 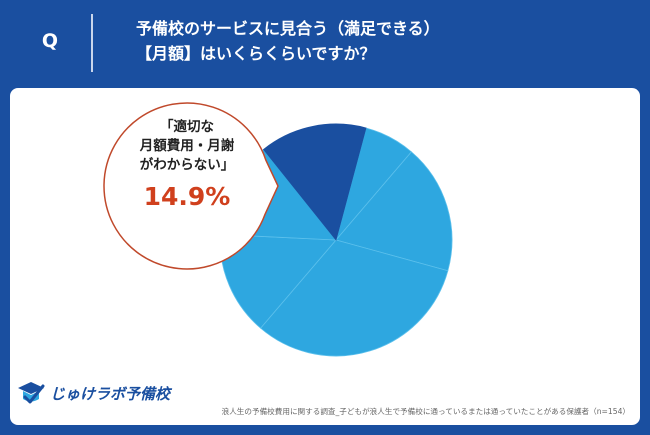 What do you see at coordinates (31, 393) in the screenshot?
I see `graduation-cap-check-icon` at bounding box center [31, 393].